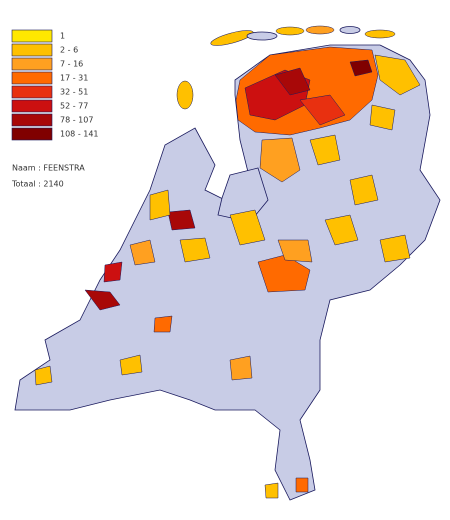  I want to click on legend-label: 32 - 51, so click(74, 92).